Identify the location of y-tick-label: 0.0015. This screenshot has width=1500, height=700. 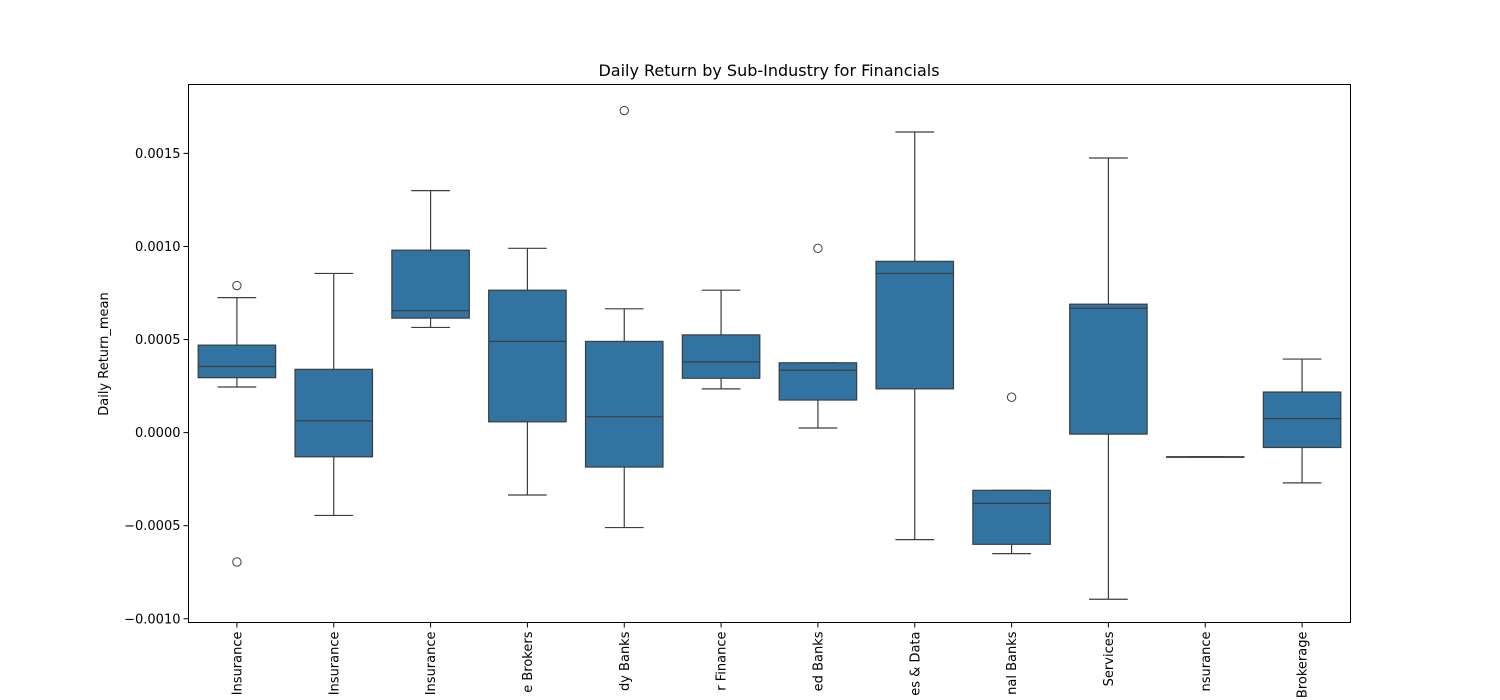
(158, 154).